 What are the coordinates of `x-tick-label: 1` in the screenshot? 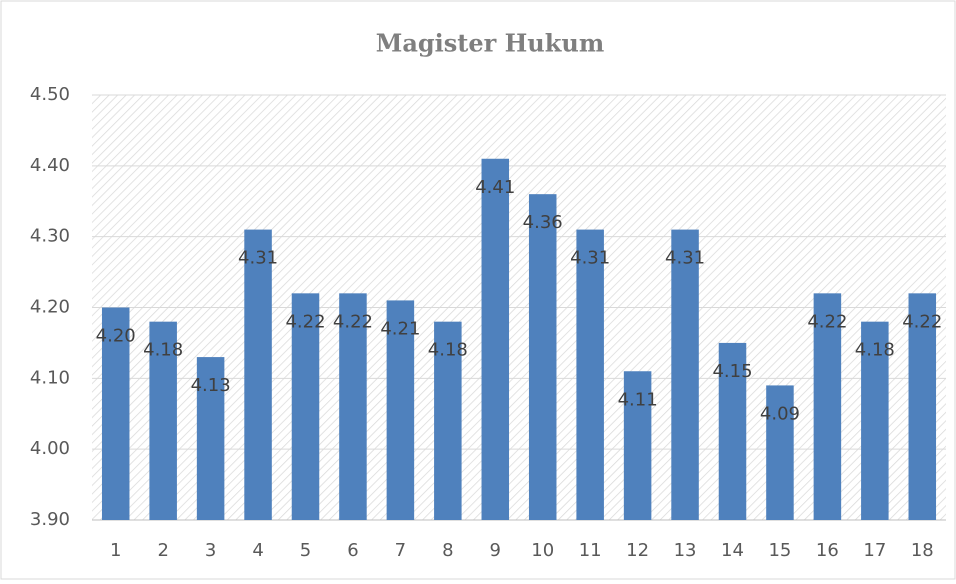 It's located at (115, 550).